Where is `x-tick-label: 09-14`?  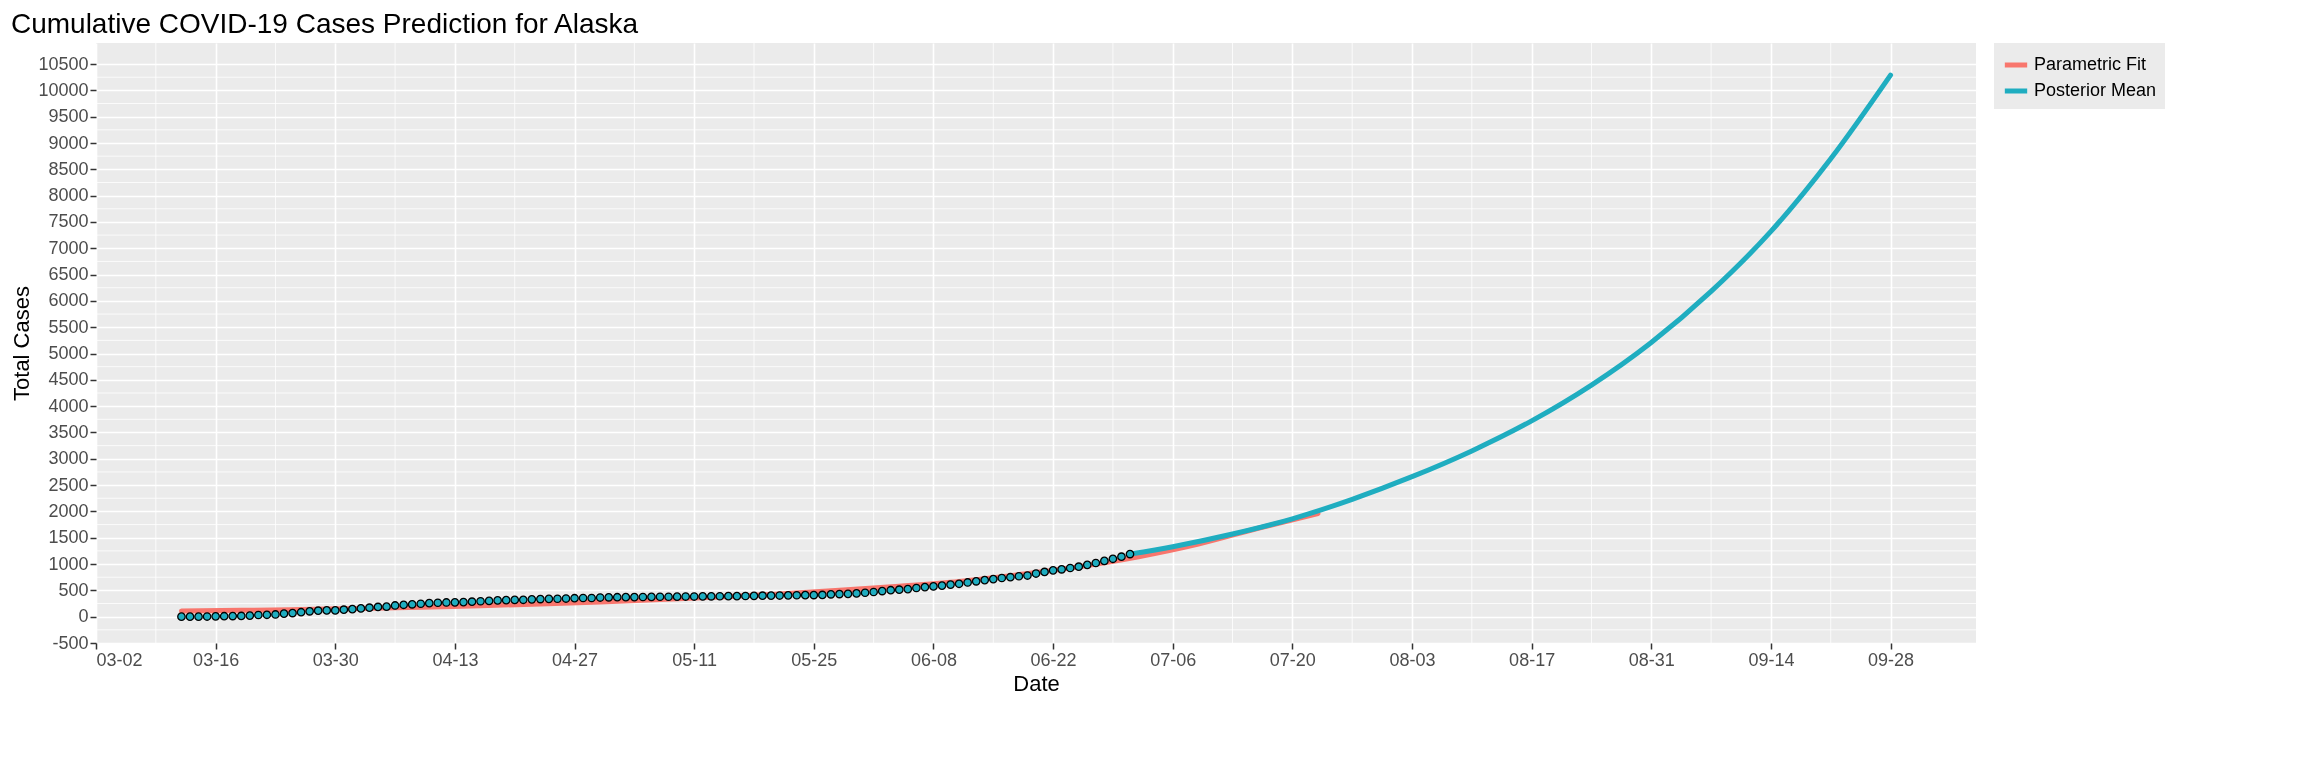 x-tick-label: 09-14 is located at coordinates (1771, 659).